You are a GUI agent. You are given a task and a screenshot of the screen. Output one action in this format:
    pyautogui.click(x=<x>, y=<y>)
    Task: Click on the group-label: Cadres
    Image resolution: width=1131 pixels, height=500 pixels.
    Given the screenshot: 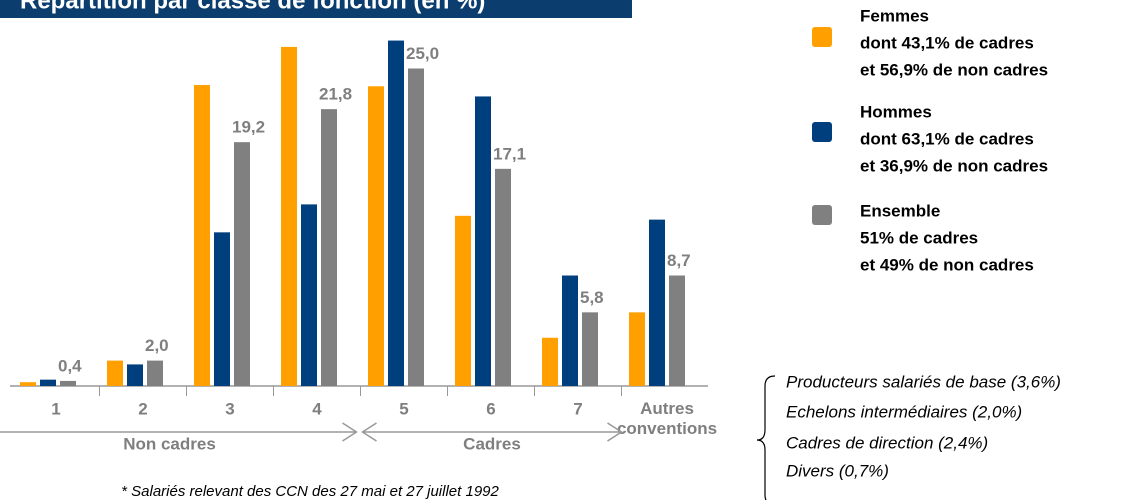 What is the action you would take?
    pyautogui.click(x=492, y=443)
    